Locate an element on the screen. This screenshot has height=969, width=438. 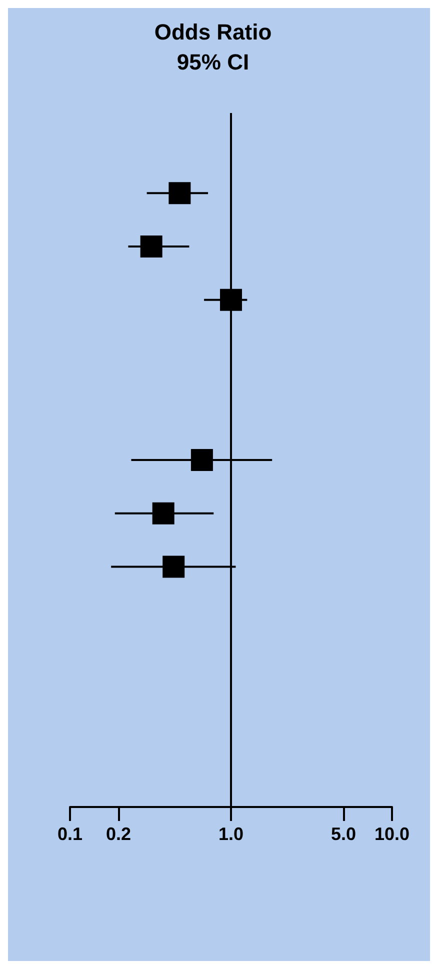
chart-subtitle: 95% CI is located at coordinates (213, 62).